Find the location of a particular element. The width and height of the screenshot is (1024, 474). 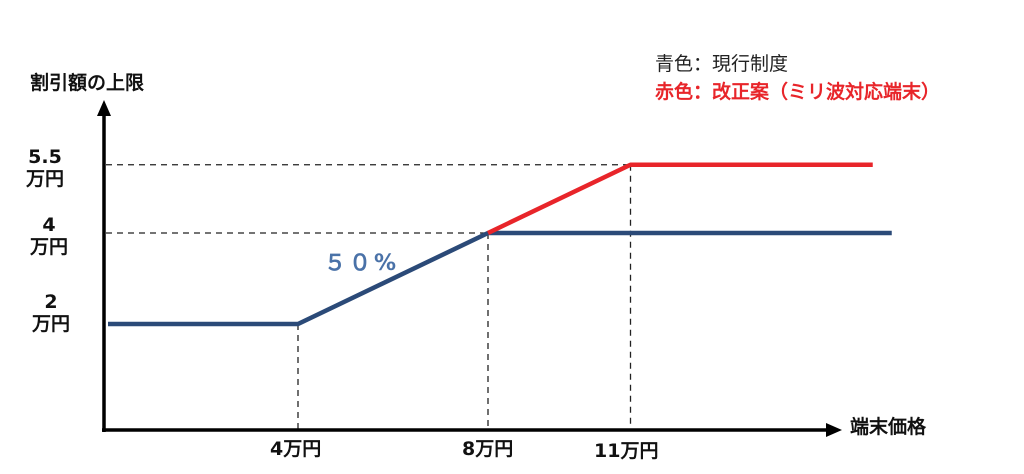

x-axis-title: 端末価格 is located at coordinates (888, 427).